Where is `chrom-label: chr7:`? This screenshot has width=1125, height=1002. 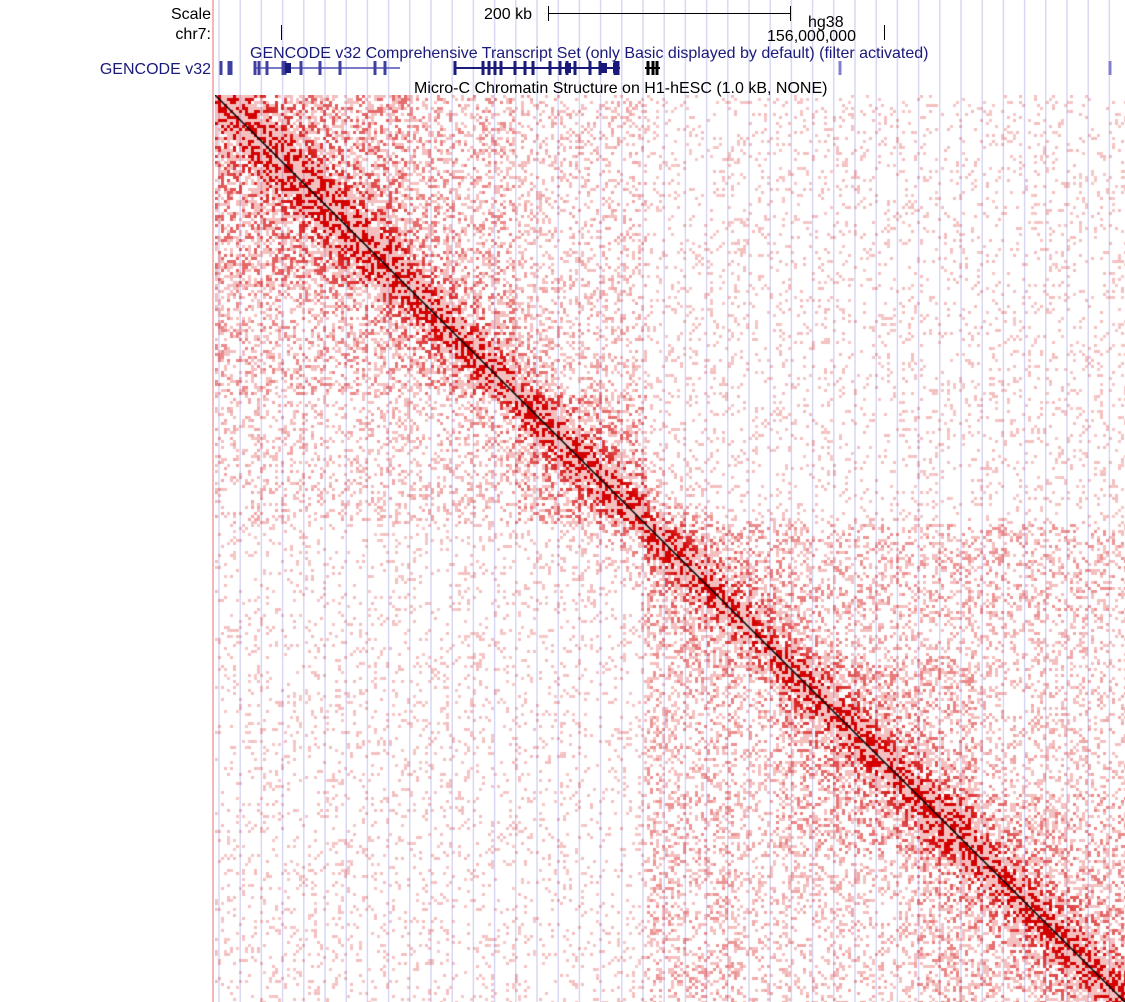 chrom-label: chr7: is located at coordinates (193, 34).